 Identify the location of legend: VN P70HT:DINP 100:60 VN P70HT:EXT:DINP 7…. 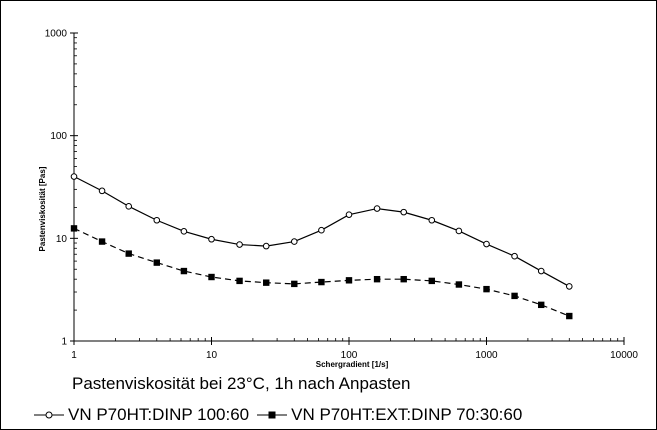
(282, 415).